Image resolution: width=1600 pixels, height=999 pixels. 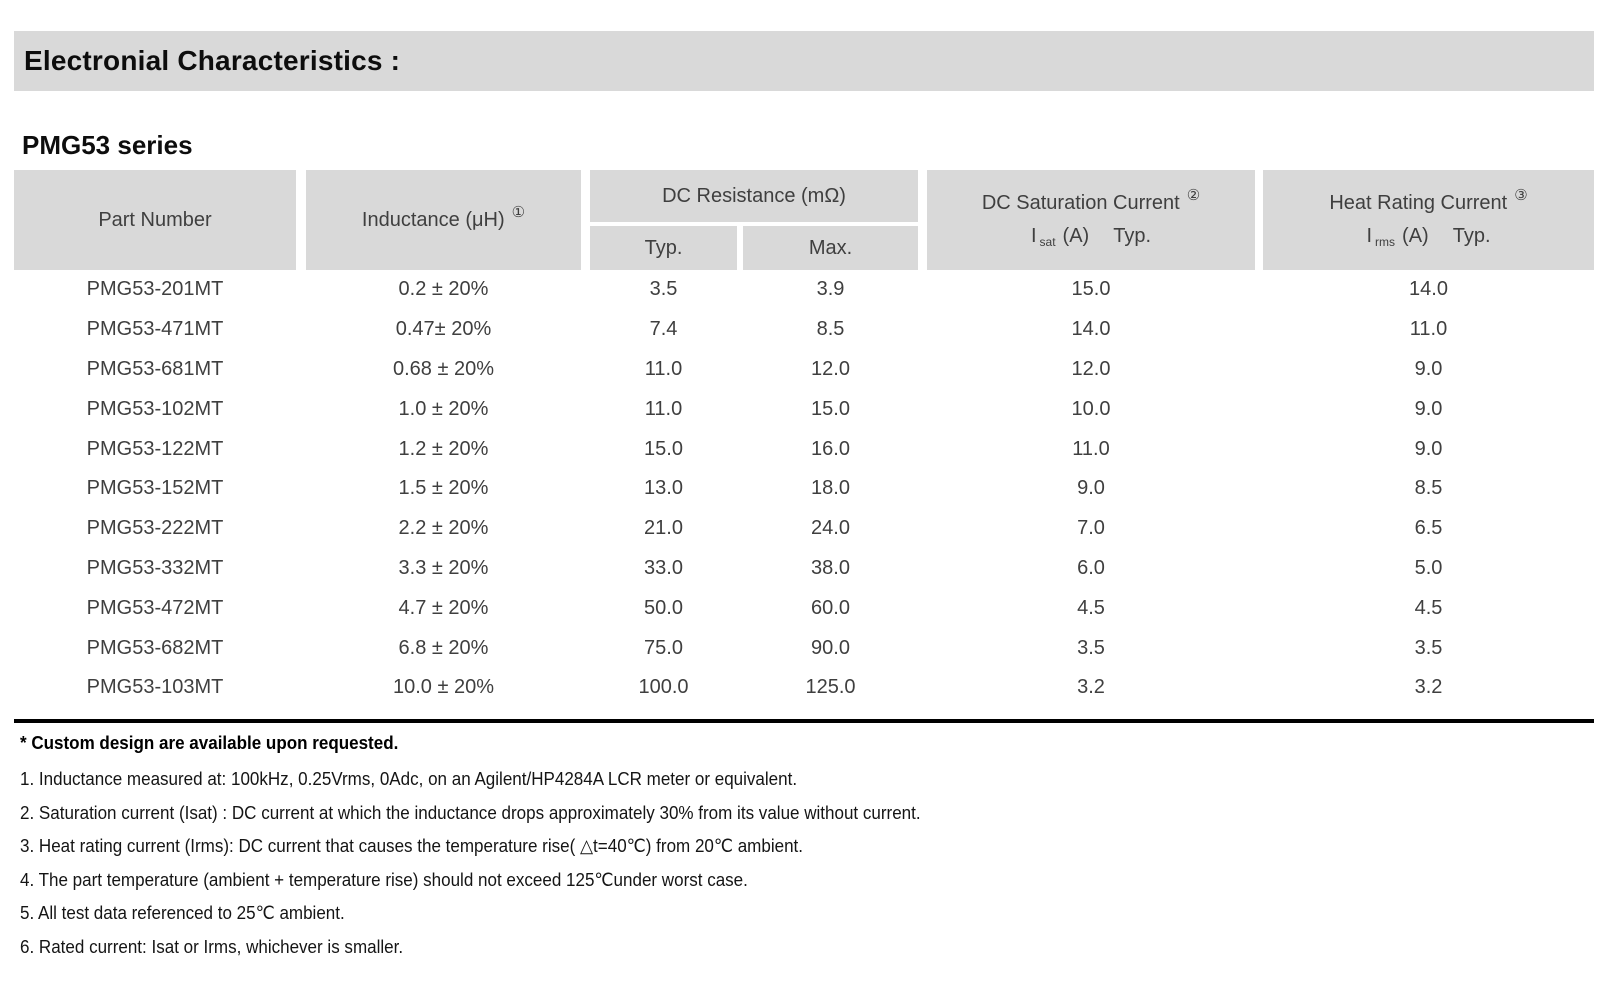 I want to click on cell-inductance: 6.8 ± 20%, so click(x=443, y=647).